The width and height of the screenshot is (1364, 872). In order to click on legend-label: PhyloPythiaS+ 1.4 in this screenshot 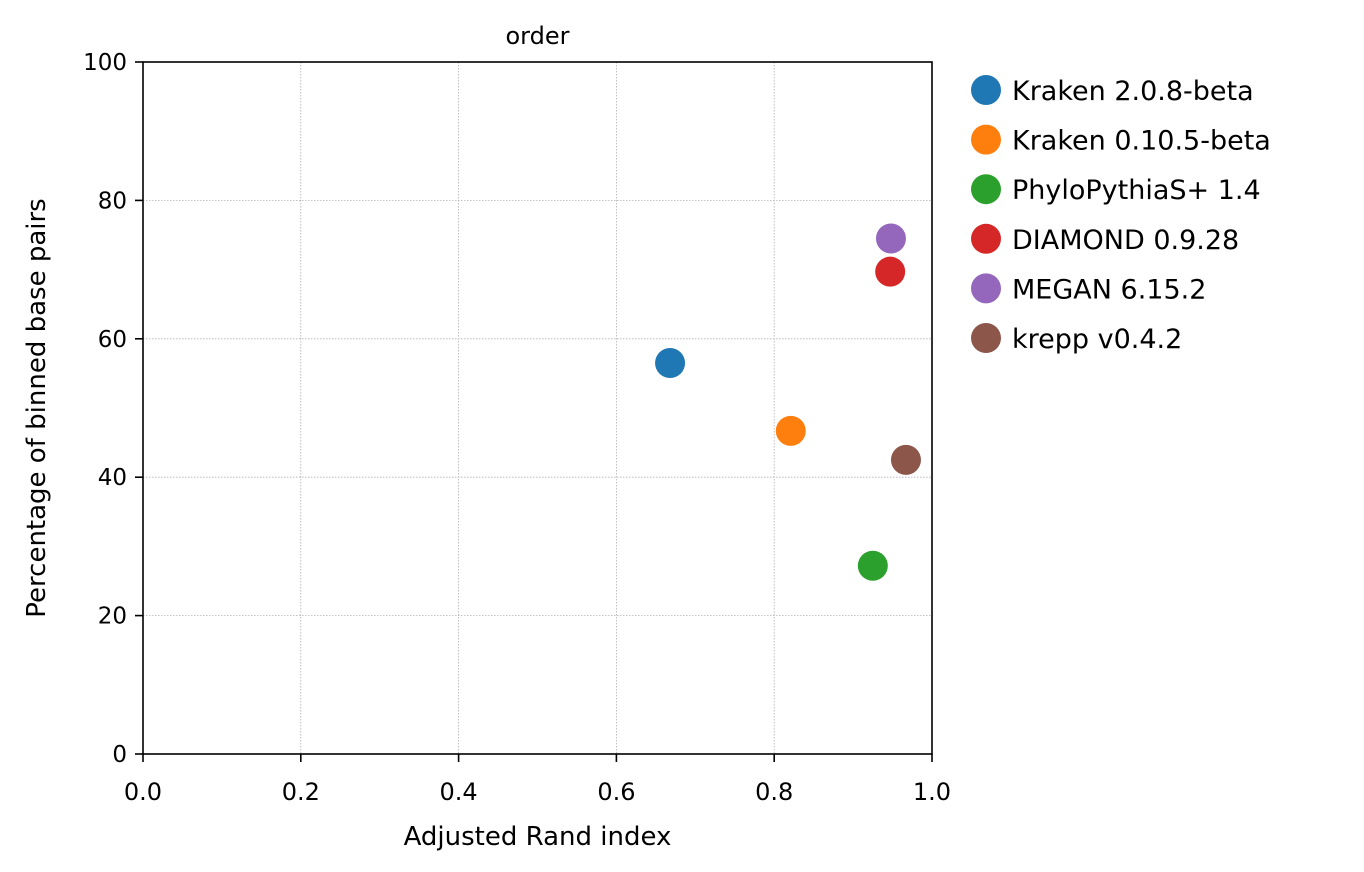, I will do `click(1136, 190)`.